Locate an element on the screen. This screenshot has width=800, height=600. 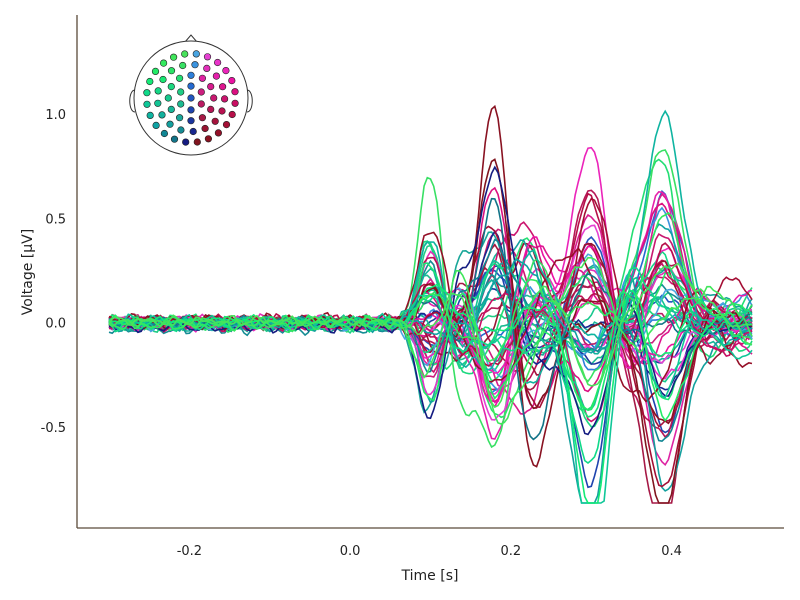
channel-trace is located at coordinates (430, 307).